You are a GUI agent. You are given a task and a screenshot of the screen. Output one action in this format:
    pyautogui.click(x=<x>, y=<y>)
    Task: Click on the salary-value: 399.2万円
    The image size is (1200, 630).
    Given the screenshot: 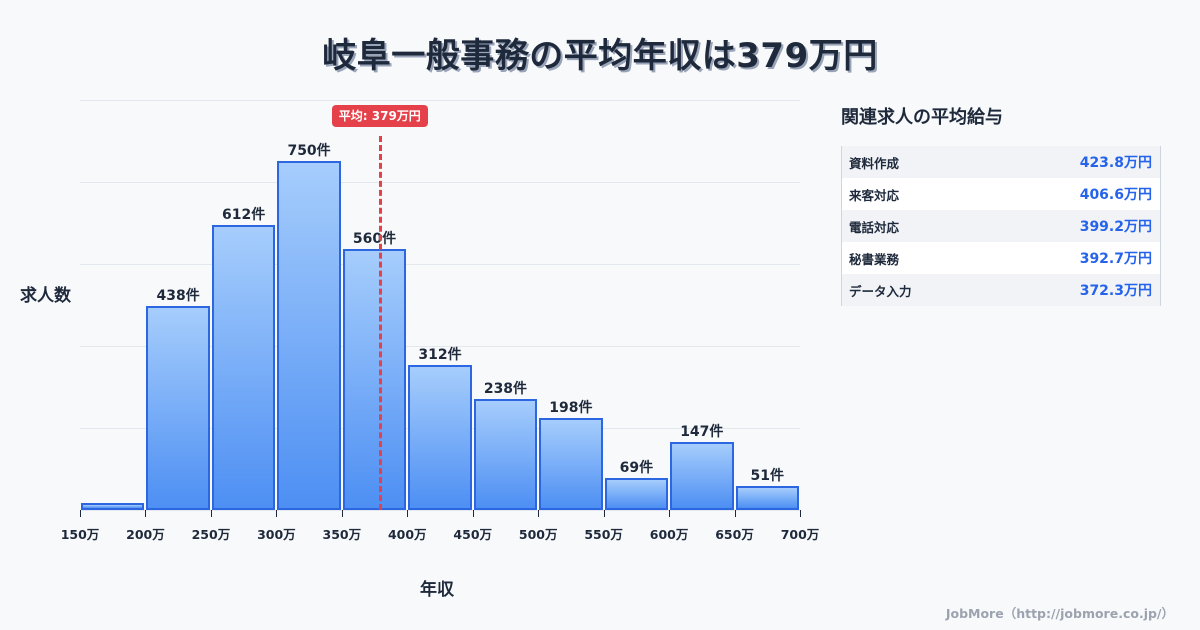 What is the action you would take?
    pyautogui.click(x=1115, y=227)
    